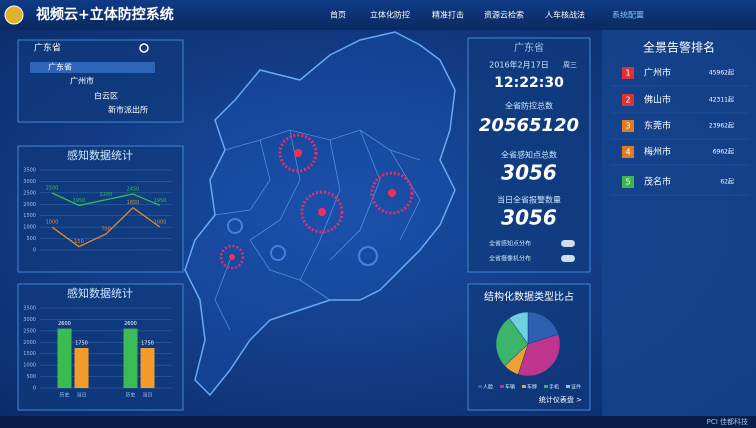  I want to click on hotspots, so click(316, 201).